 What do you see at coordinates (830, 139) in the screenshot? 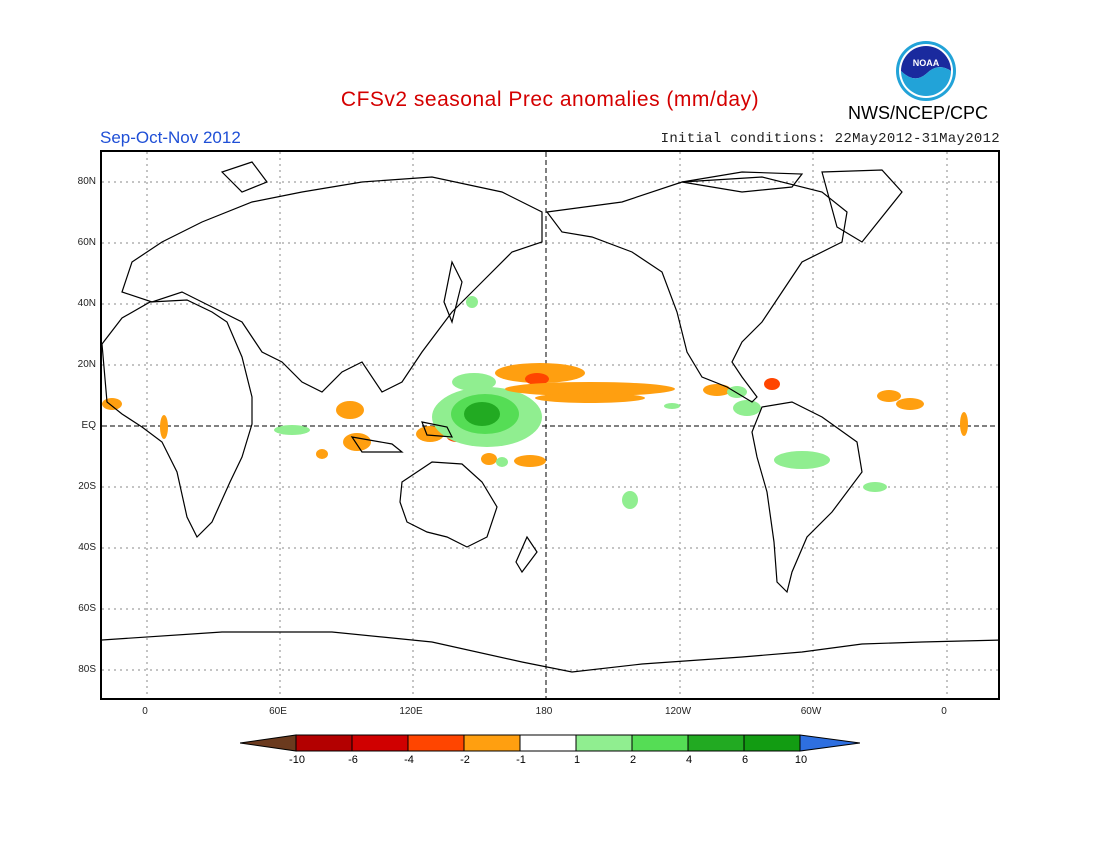
I see `initial-conditions-label: Initial conditions: 22May2012-31May2012` at bounding box center [830, 139].